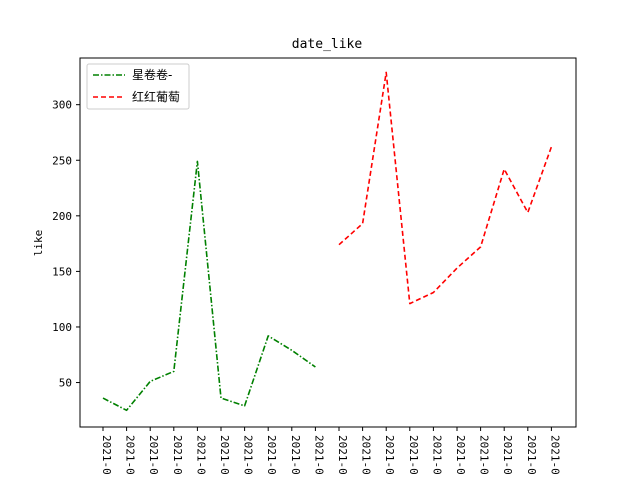  I want to click on chart-title: date_like, so click(327, 44).